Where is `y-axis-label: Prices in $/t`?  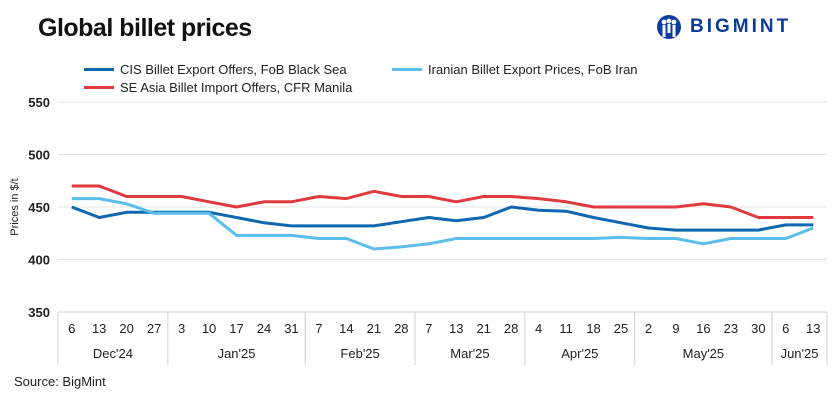
y-axis-label: Prices in $/t is located at coordinates (15, 206).